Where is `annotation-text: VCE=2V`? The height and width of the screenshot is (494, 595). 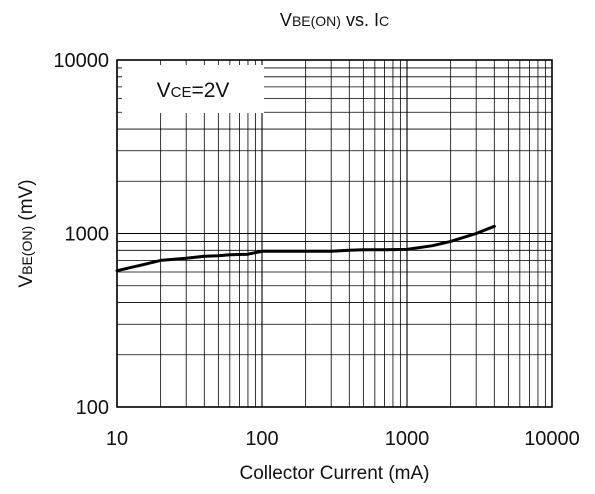 annotation-text: VCE=2V is located at coordinates (193, 90).